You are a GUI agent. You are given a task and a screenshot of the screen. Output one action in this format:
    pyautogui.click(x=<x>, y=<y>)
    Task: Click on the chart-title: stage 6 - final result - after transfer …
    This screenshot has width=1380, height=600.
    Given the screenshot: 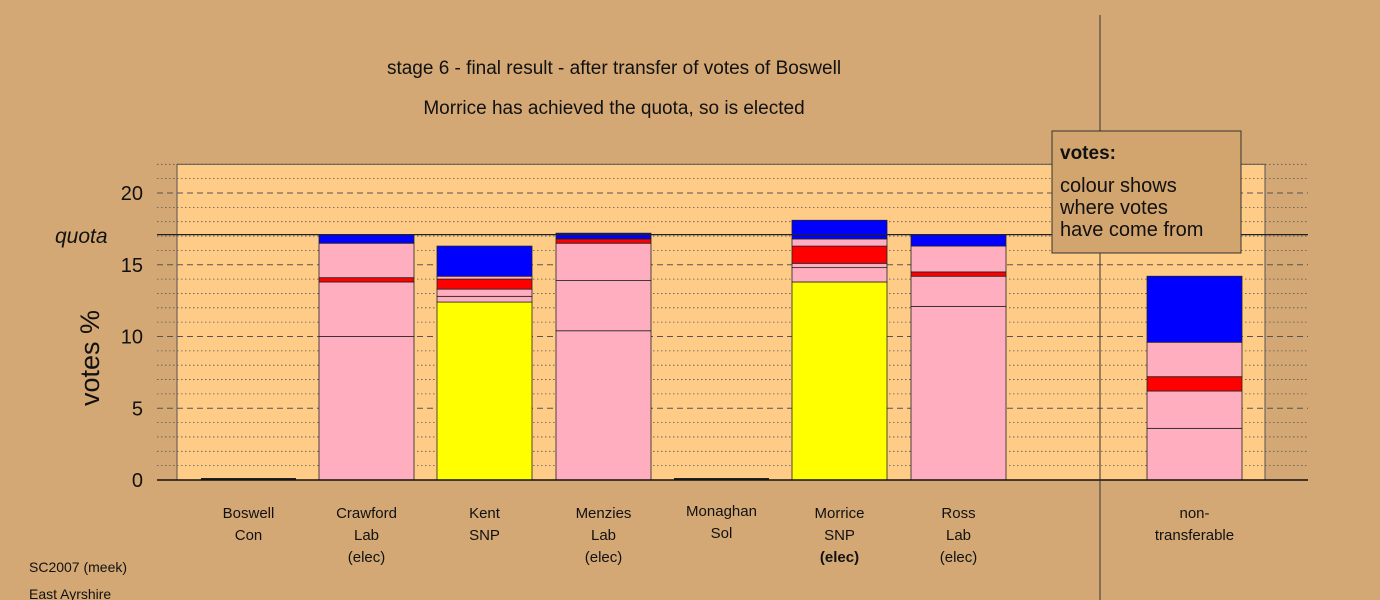 What is the action you would take?
    pyautogui.click(x=614, y=68)
    